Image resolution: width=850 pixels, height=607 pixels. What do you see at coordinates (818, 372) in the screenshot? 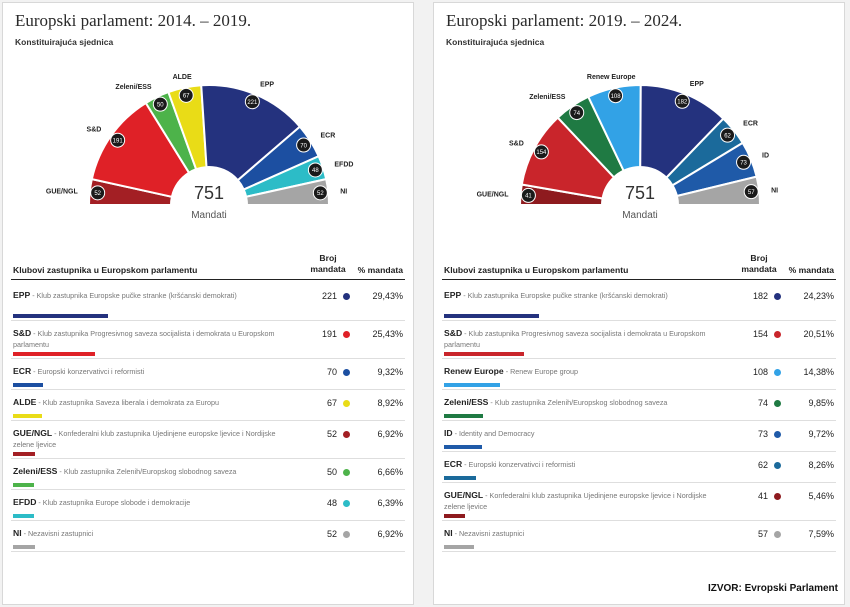
I see `seat-percentage: 14,38%` at bounding box center [818, 372].